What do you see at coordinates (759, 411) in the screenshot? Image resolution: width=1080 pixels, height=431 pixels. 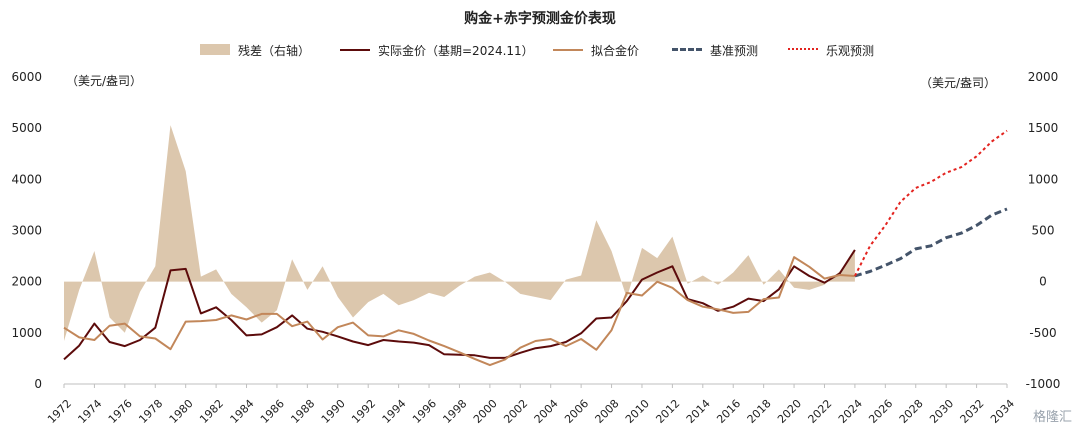 I see `x-tick-label-2018: 2018` at bounding box center [759, 411].